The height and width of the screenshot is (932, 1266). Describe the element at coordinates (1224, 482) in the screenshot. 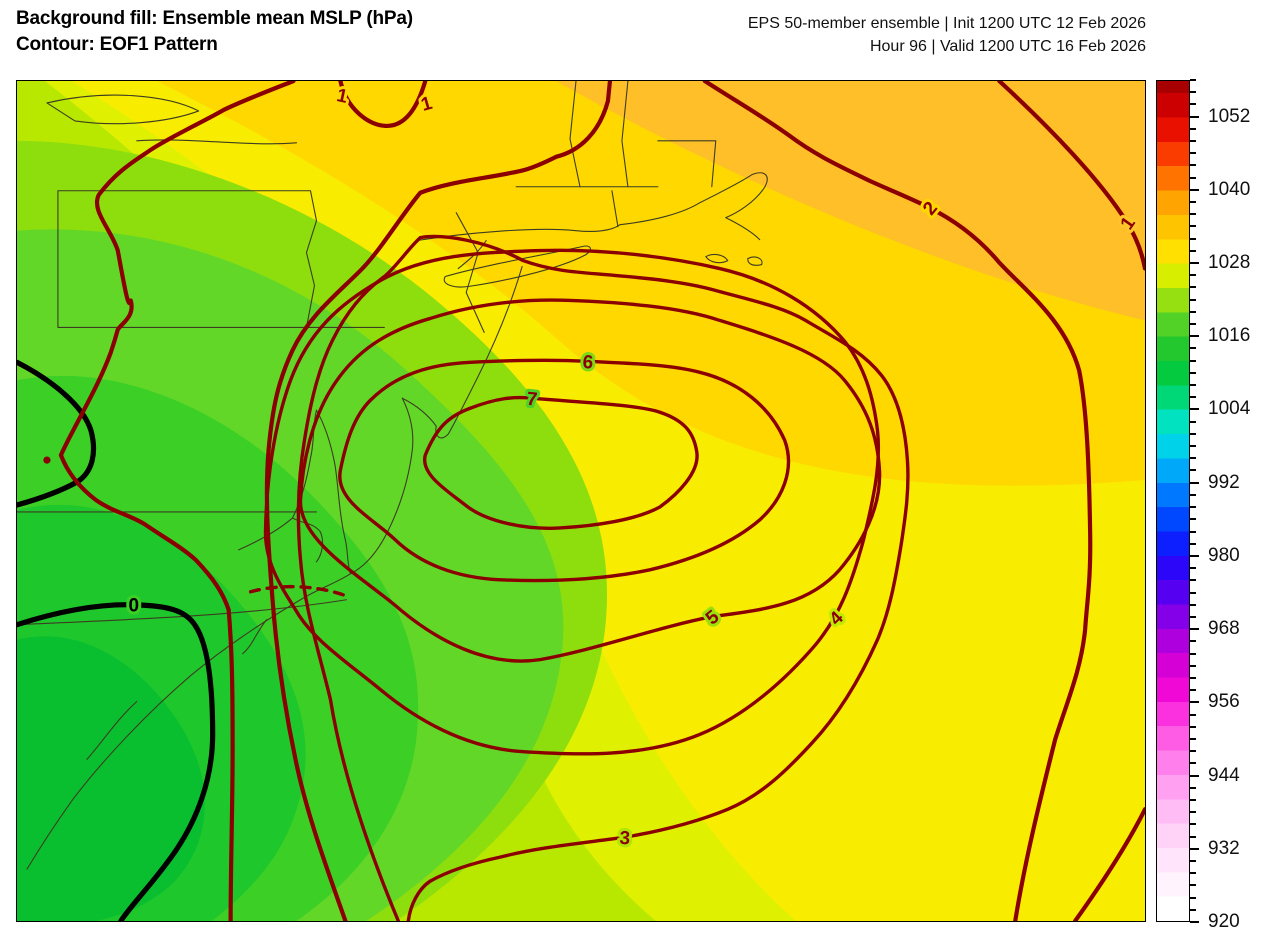

I see `colorbar-tick-label: 992` at that location.